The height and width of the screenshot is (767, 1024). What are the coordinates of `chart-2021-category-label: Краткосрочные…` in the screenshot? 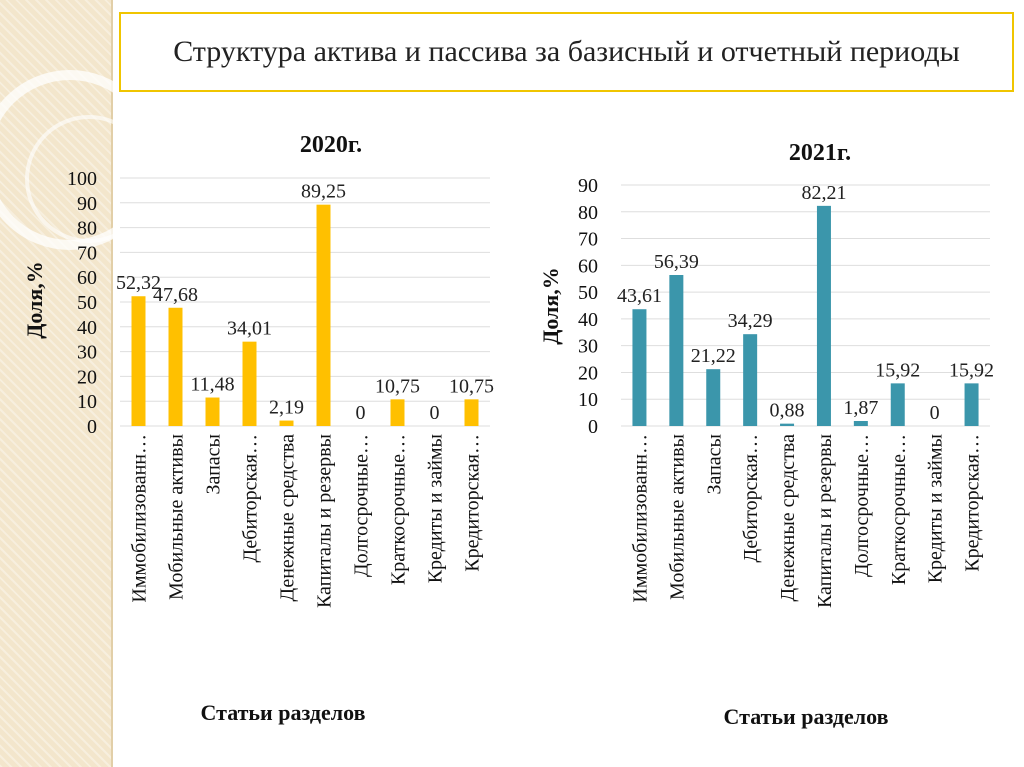 It's located at (899, 509).